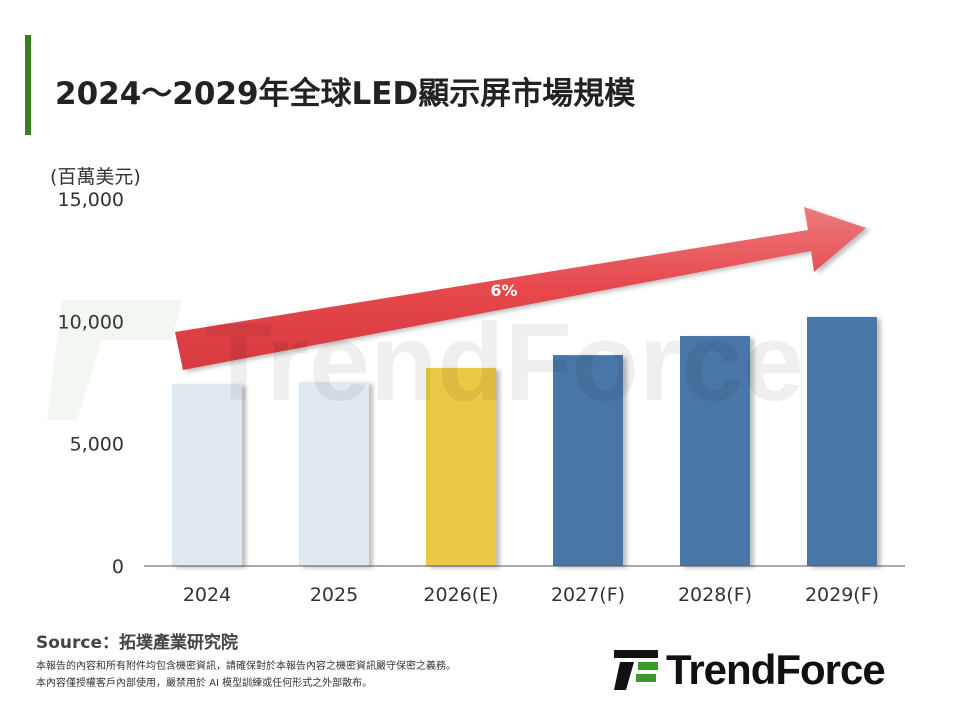  What do you see at coordinates (118, 567) in the screenshot?
I see `y-tick-label: 0` at bounding box center [118, 567].